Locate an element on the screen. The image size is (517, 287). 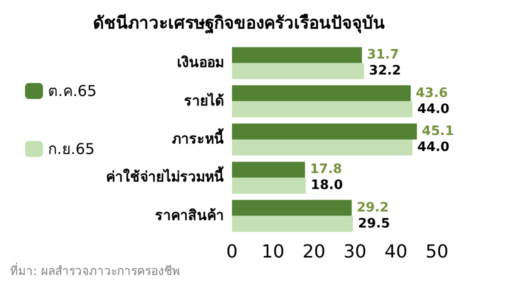
x-tick-label: 30 is located at coordinates (355, 252).